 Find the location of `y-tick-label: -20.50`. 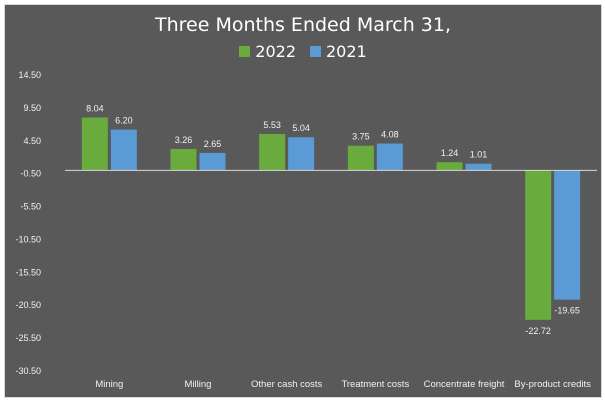

y-tick-label: -20.50 is located at coordinates (28, 305).